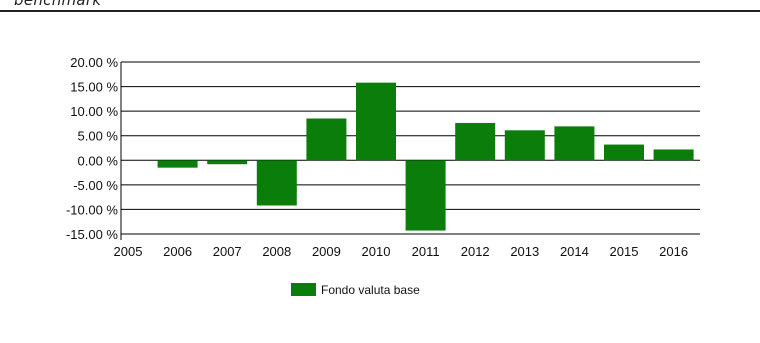 The image size is (760, 343). I want to click on y-tick-label: 5.00 %, so click(98, 136).